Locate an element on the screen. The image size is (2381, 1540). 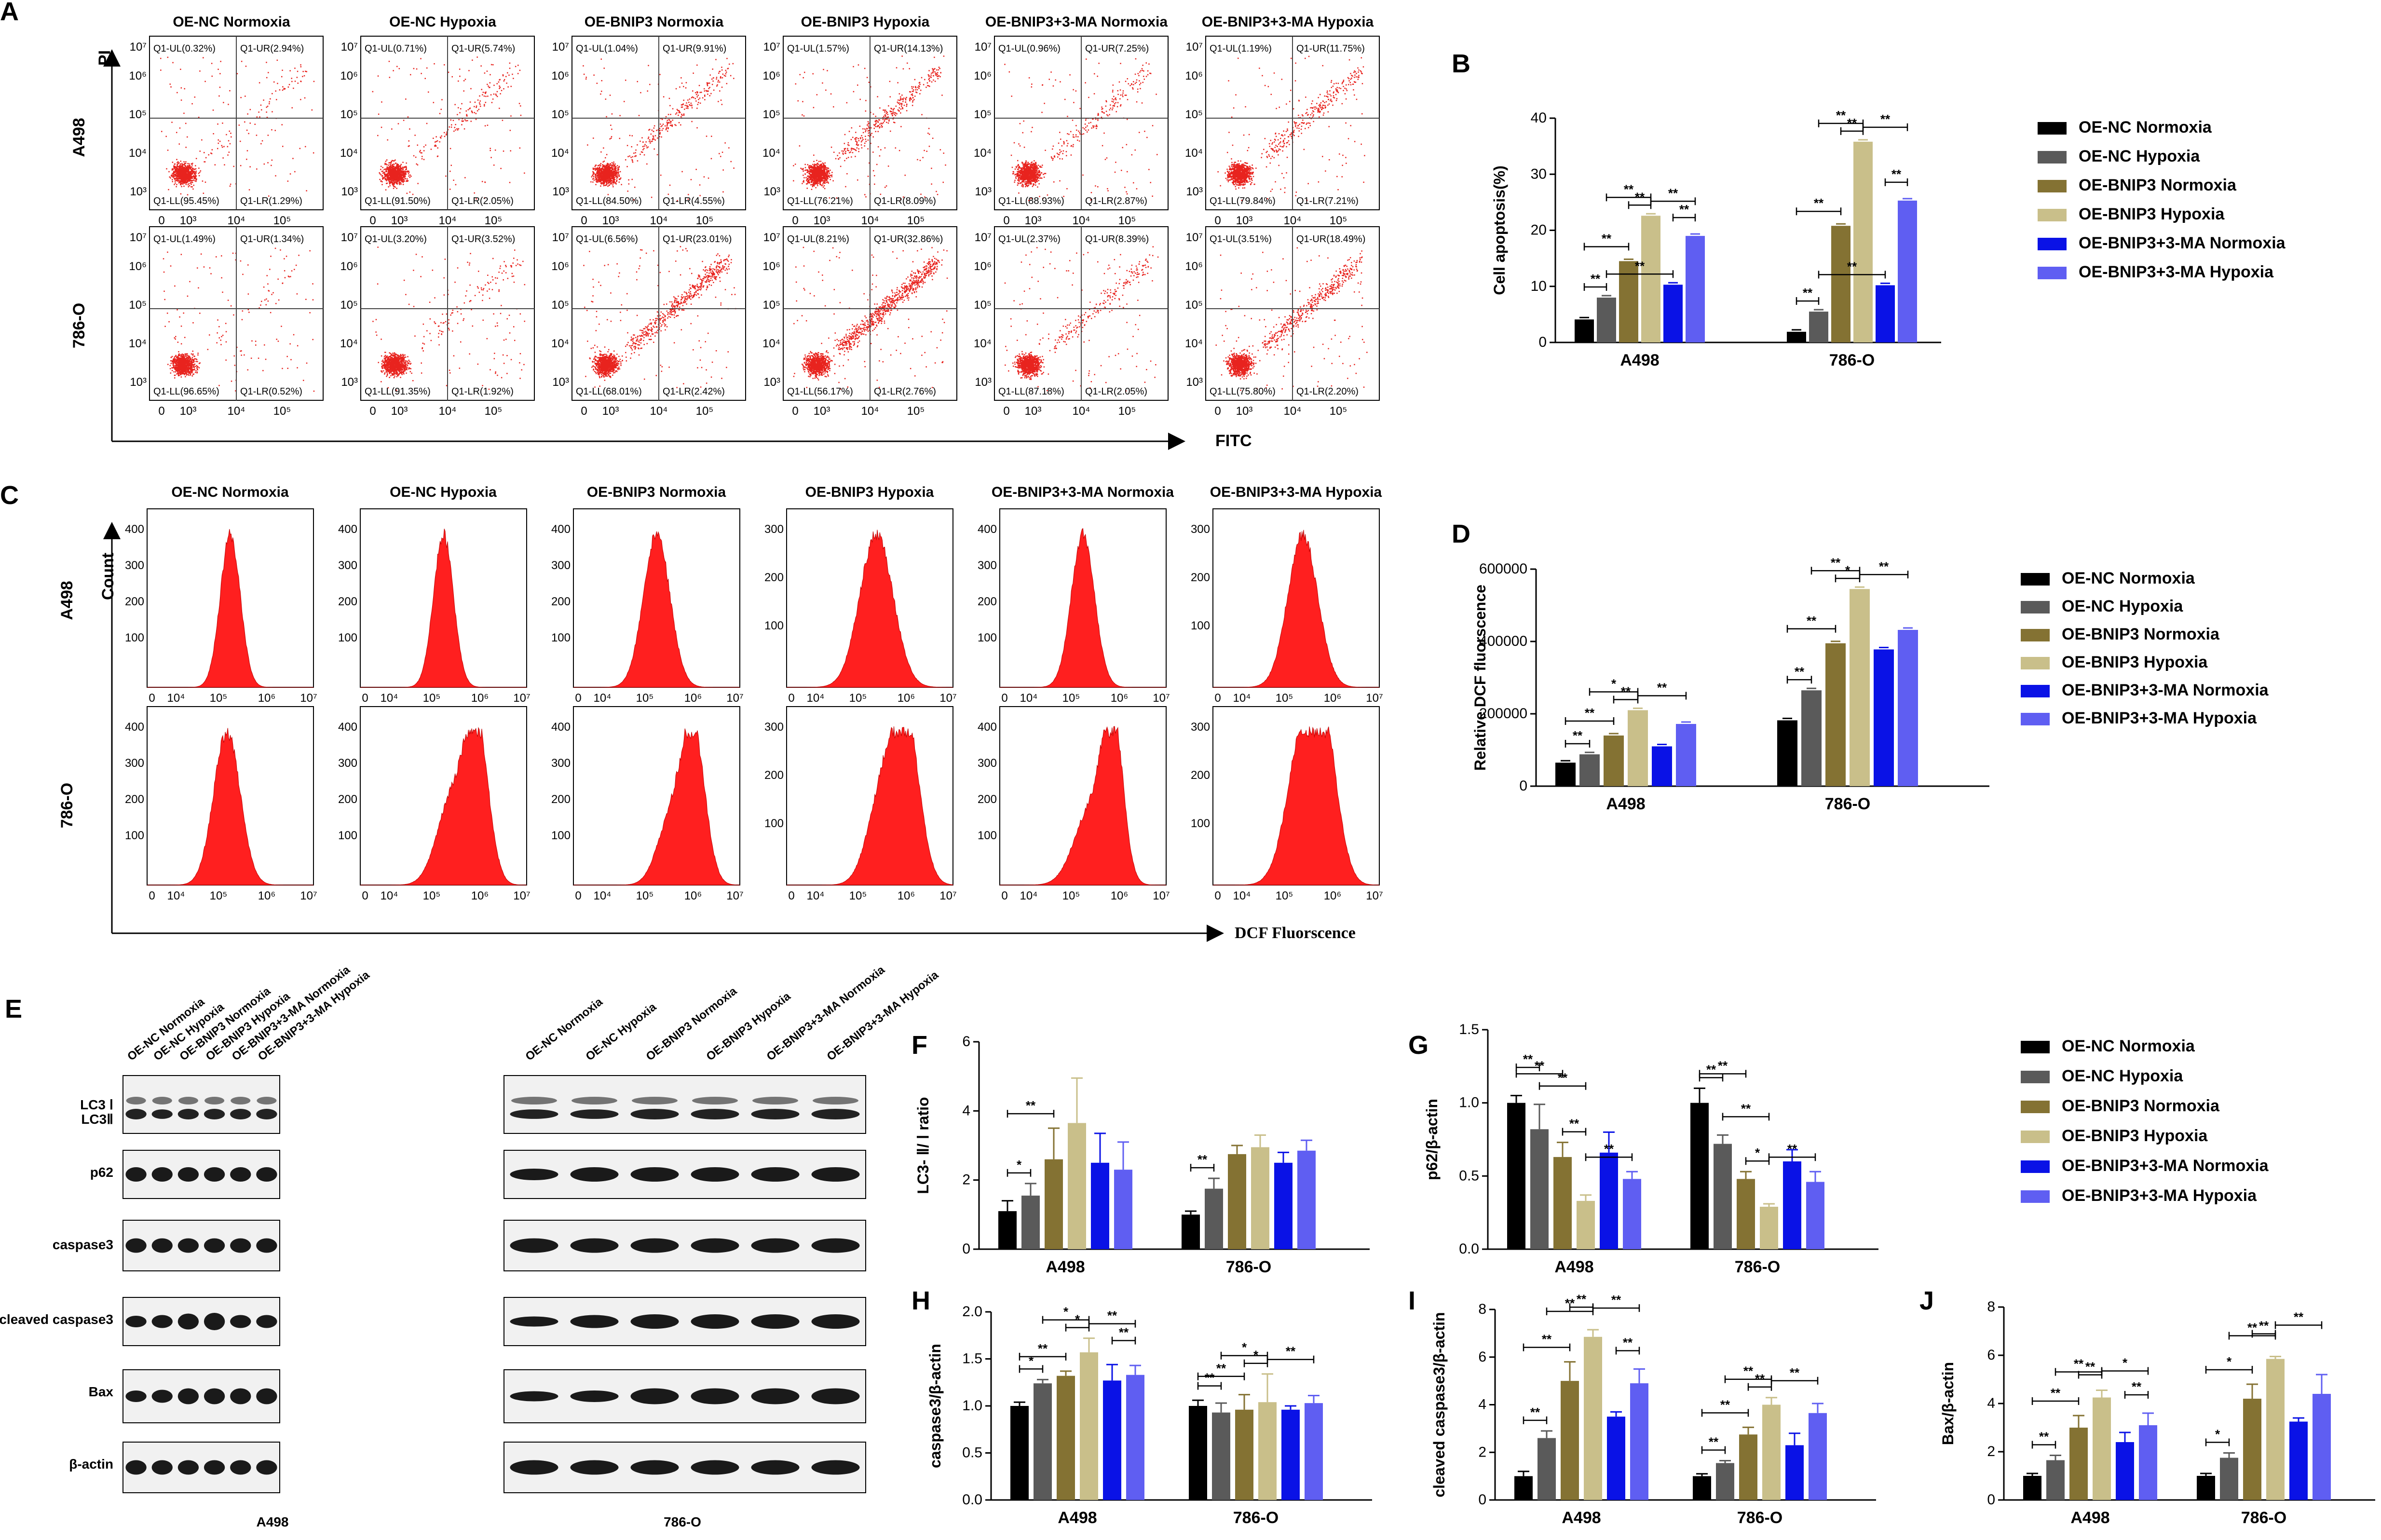
quadrant-ll: Q1-LL(79.84%) is located at coordinates (1243, 201).